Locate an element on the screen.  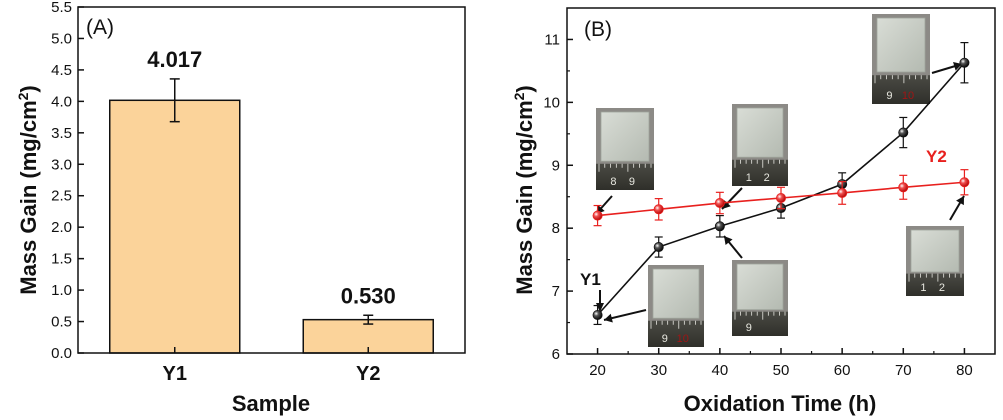
panel-b-y-title-end: ) is located at coordinates (524, 88).